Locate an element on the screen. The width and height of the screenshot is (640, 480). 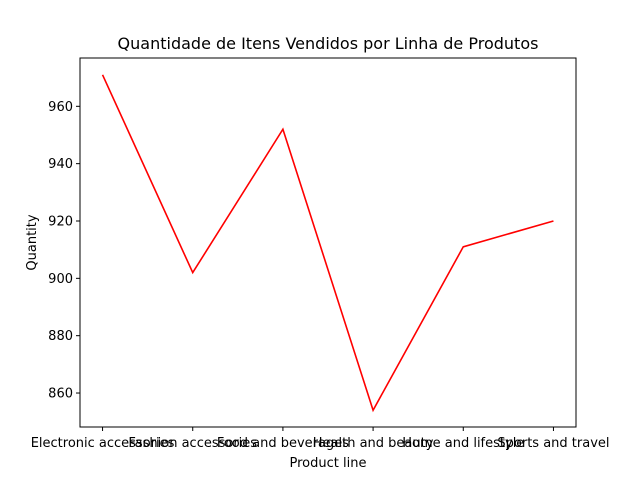
y-tick-label: 940 is located at coordinates (60, 164).